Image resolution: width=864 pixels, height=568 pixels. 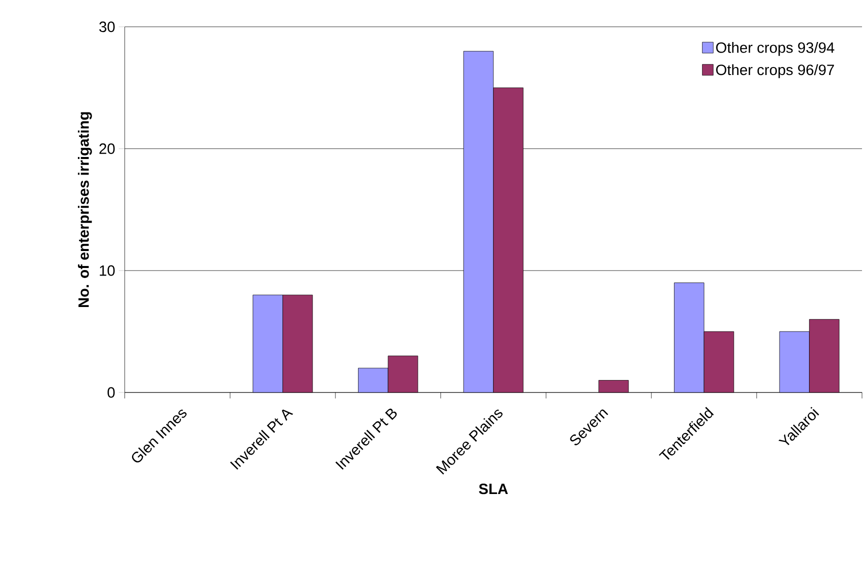 What do you see at coordinates (111, 392) in the screenshot?
I see `y-tick-label: 0` at bounding box center [111, 392].